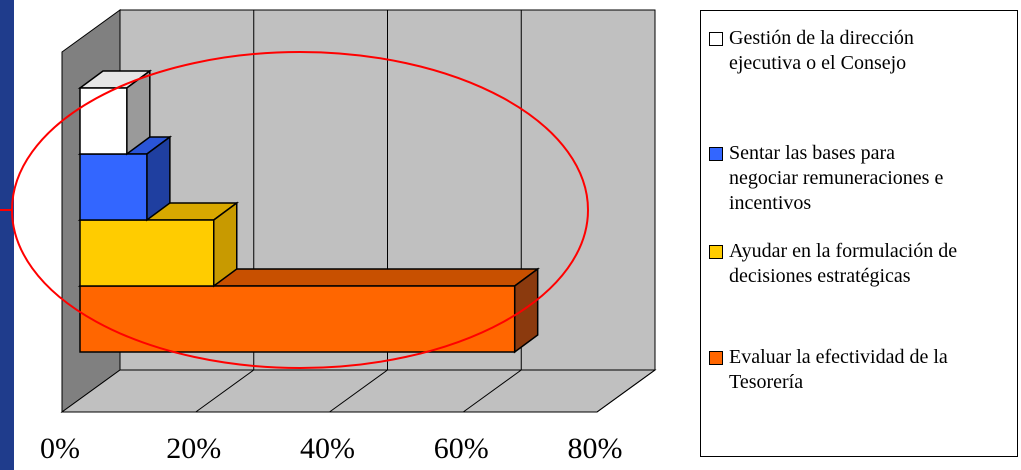 The width and height of the screenshot is (1021, 470). What do you see at coordinates (836, 178) in the screenshot?
I see `legend-label: negociar remuneraciones e` at bounding box center [836, 178].